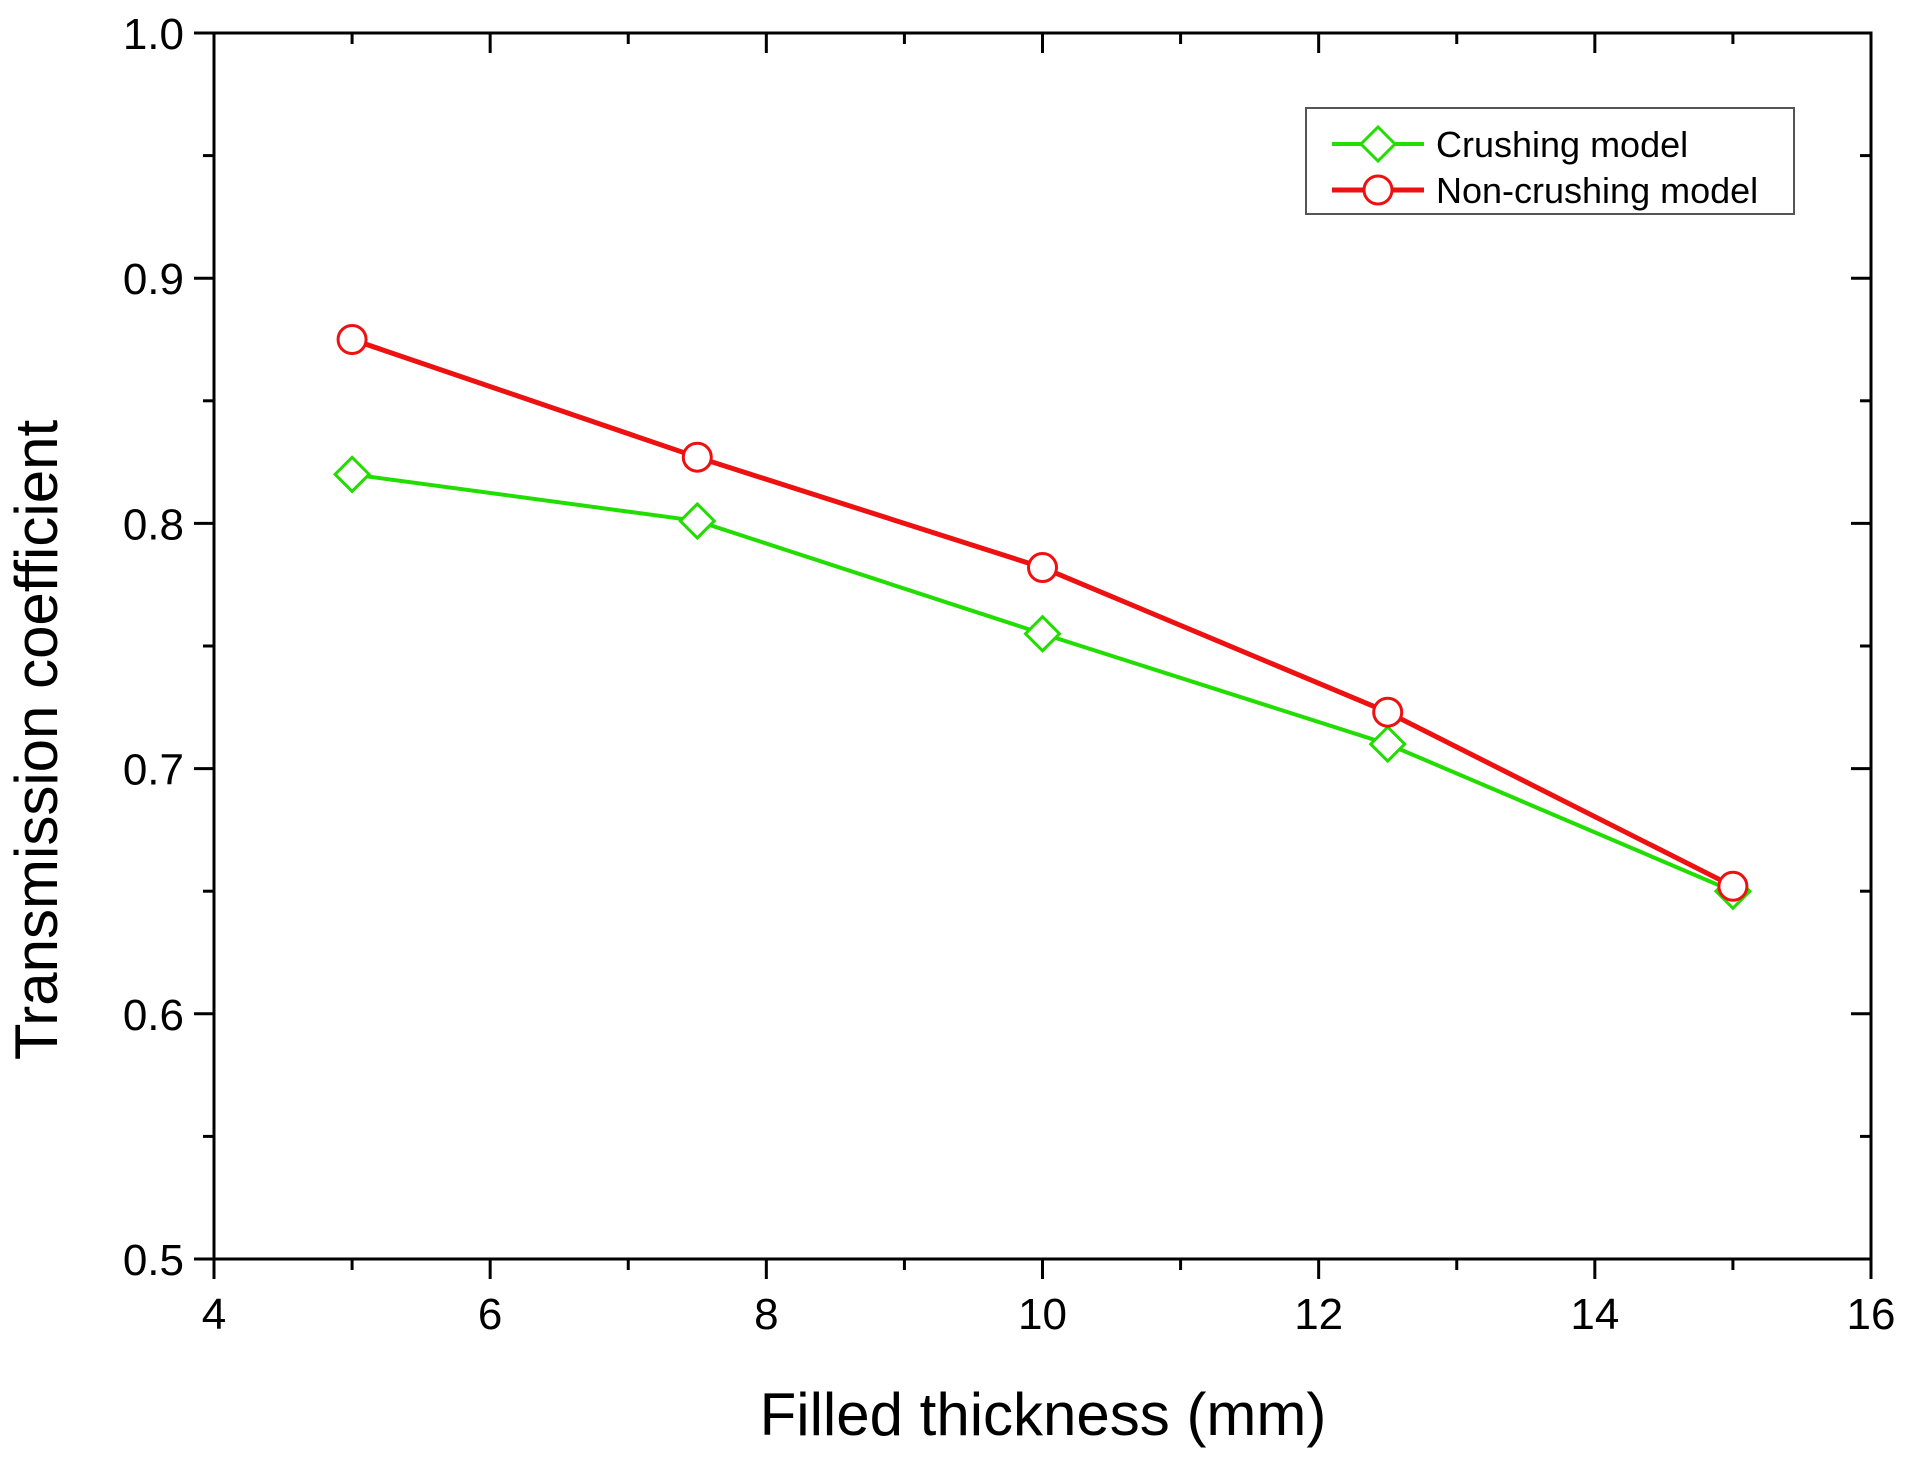  I want to click on y-tick-label: 1.0, so click(153, 34).